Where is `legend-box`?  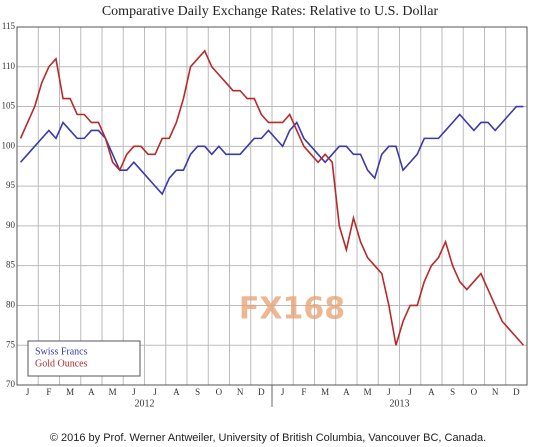 legend-box is located at coordinates (84, 358).